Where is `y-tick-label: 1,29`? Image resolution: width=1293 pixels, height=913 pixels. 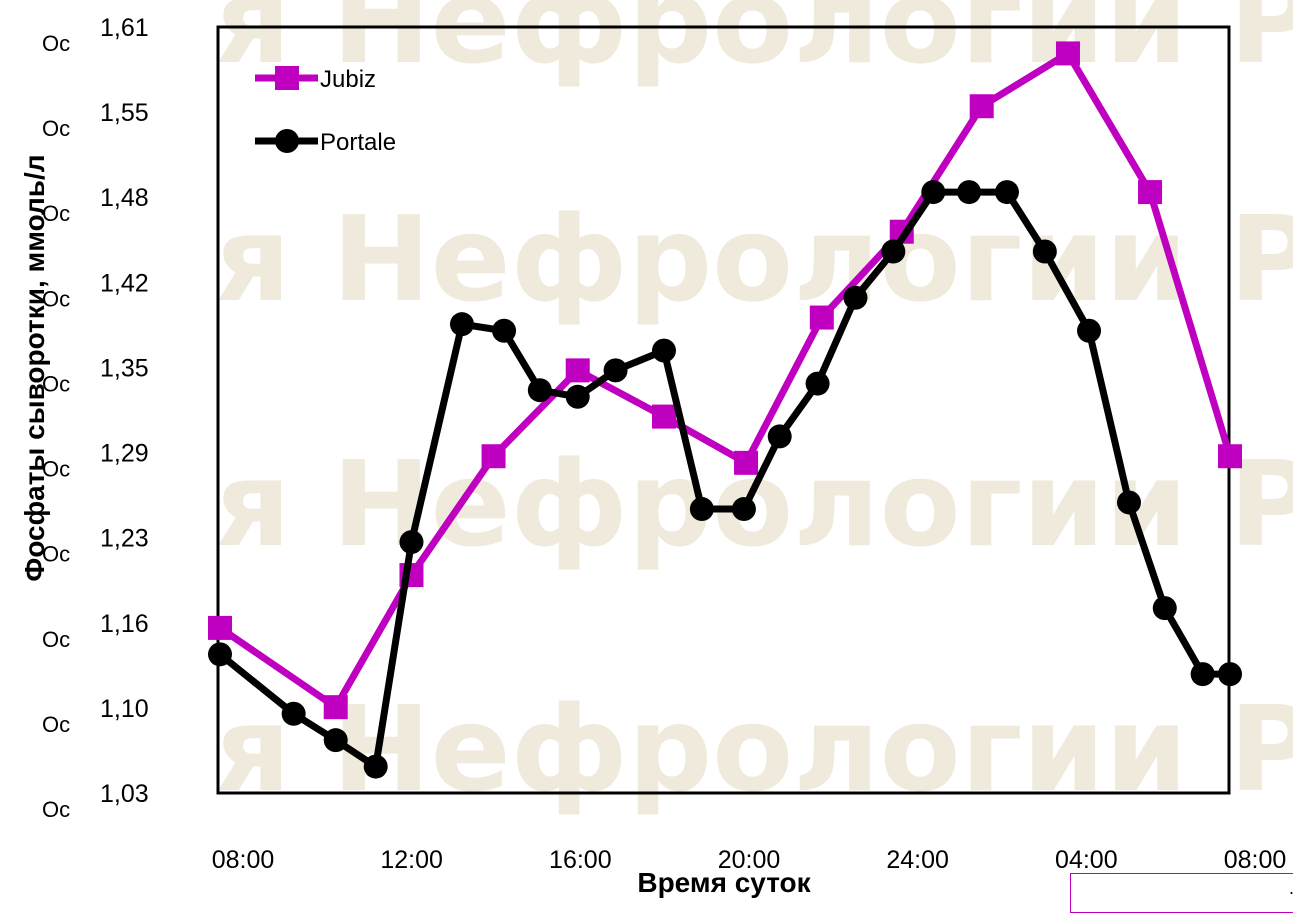 y-tick-label: 1,29 is located at coordinates (124, 454).